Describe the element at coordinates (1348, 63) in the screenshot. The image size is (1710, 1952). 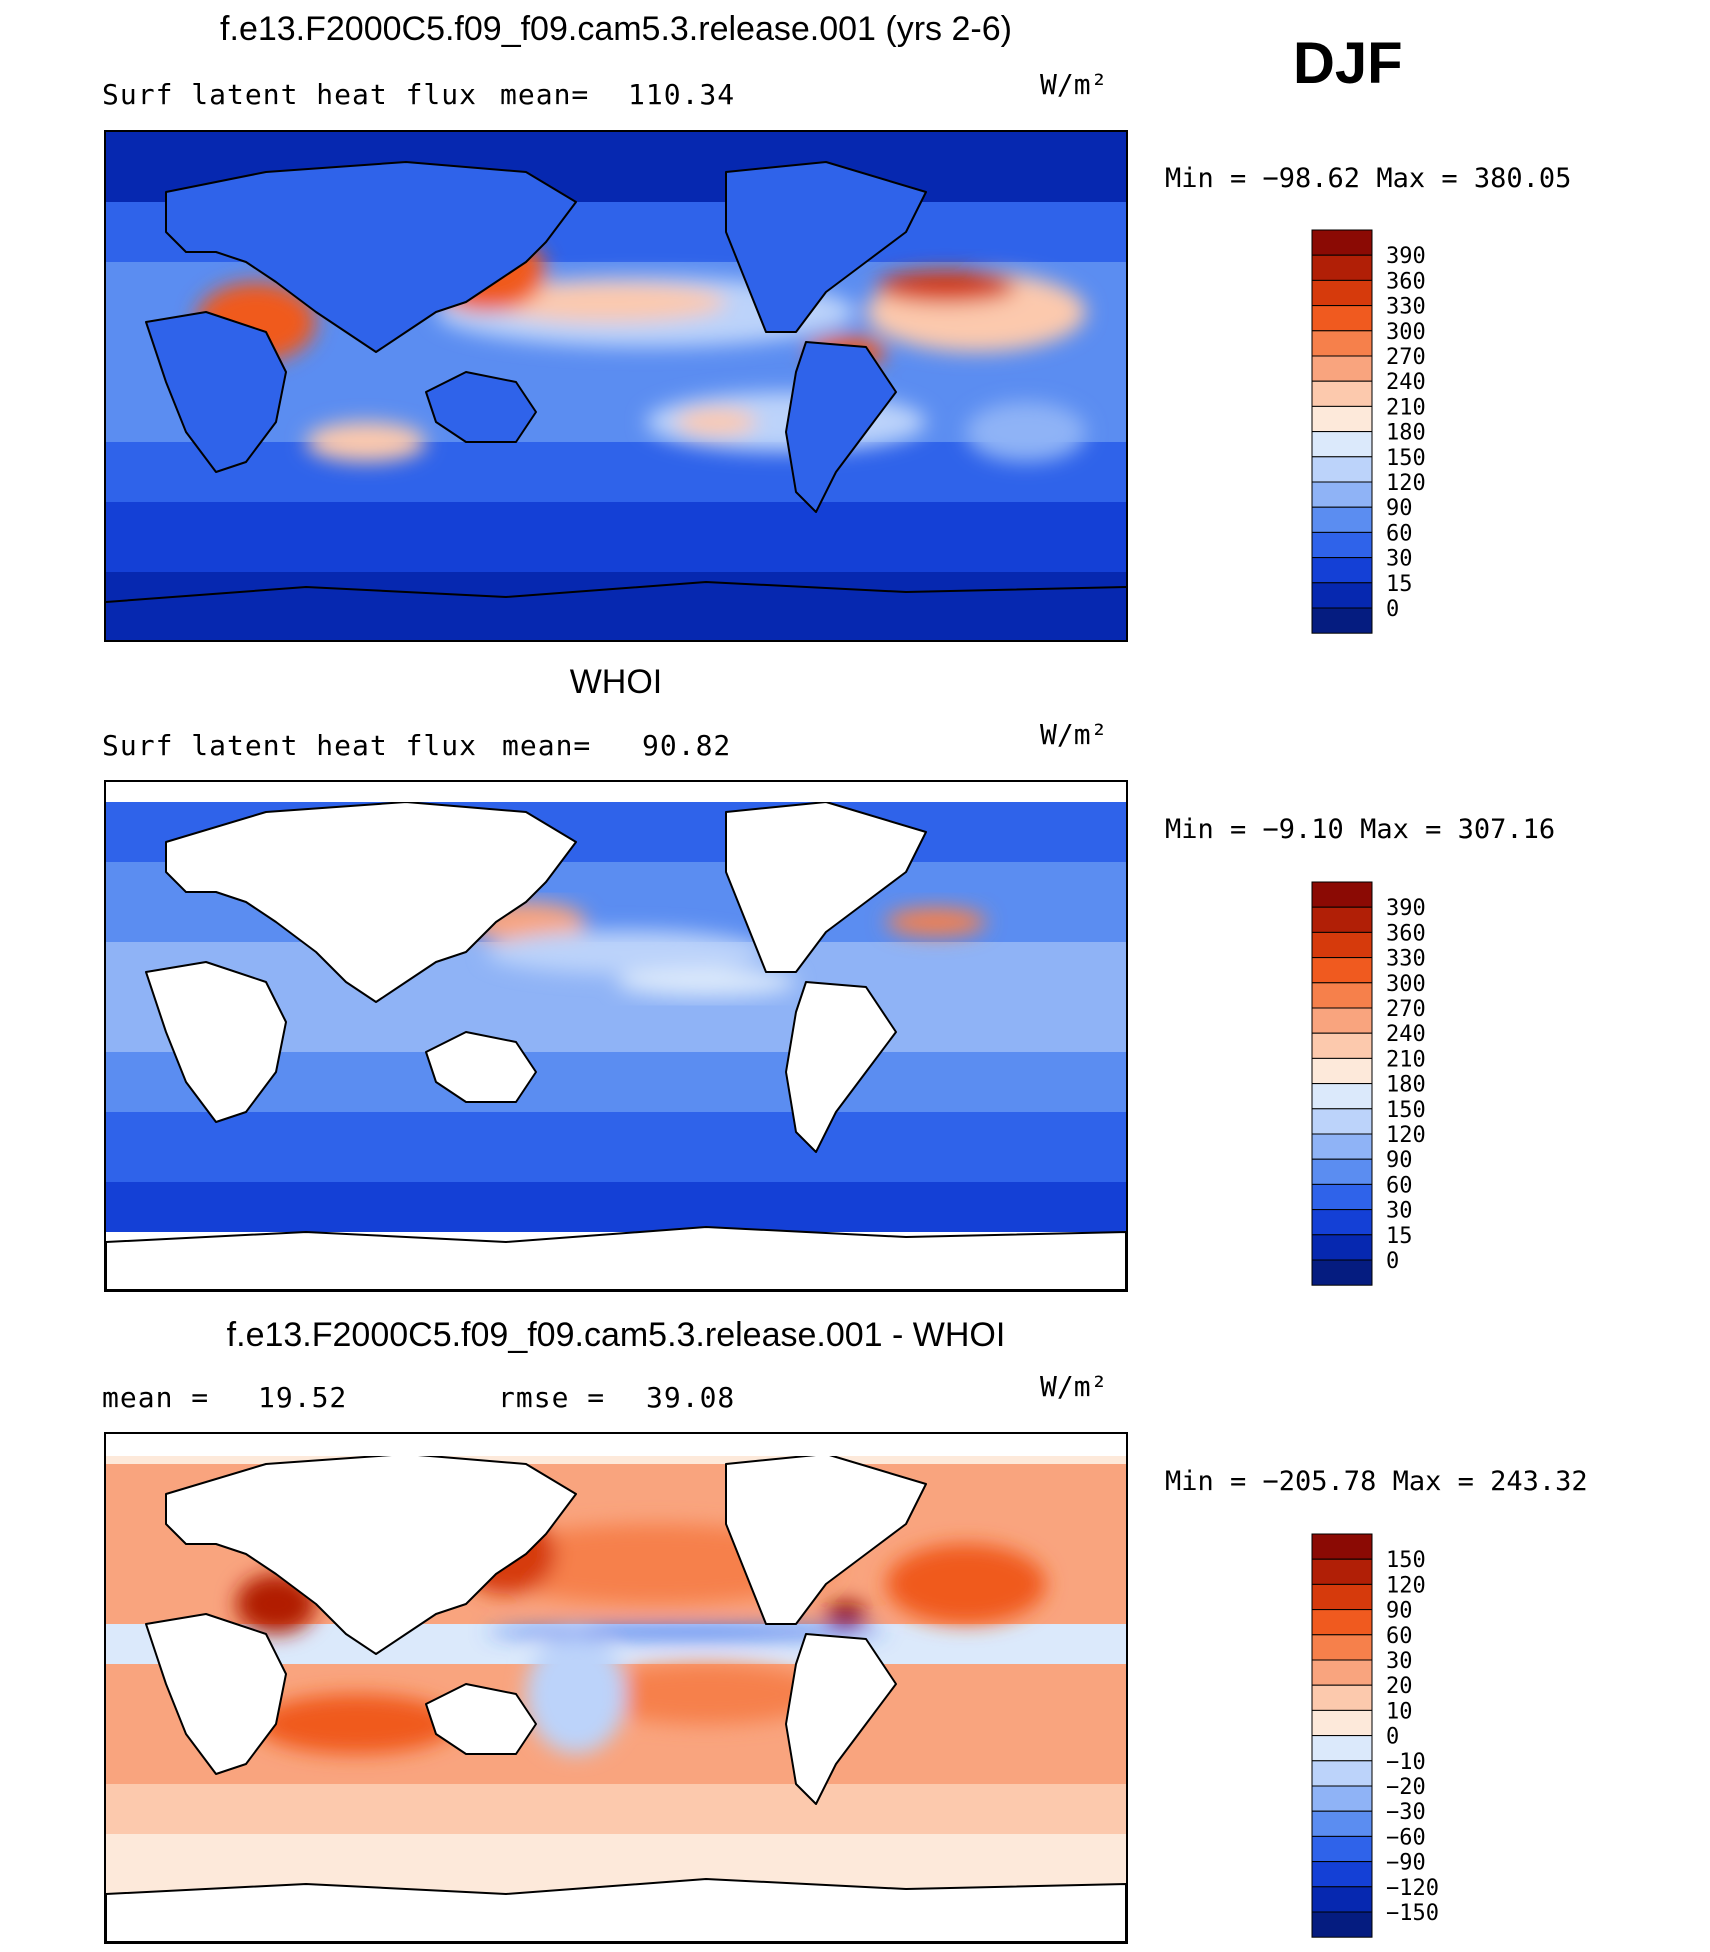
I see `season-label: DJF` at that location.